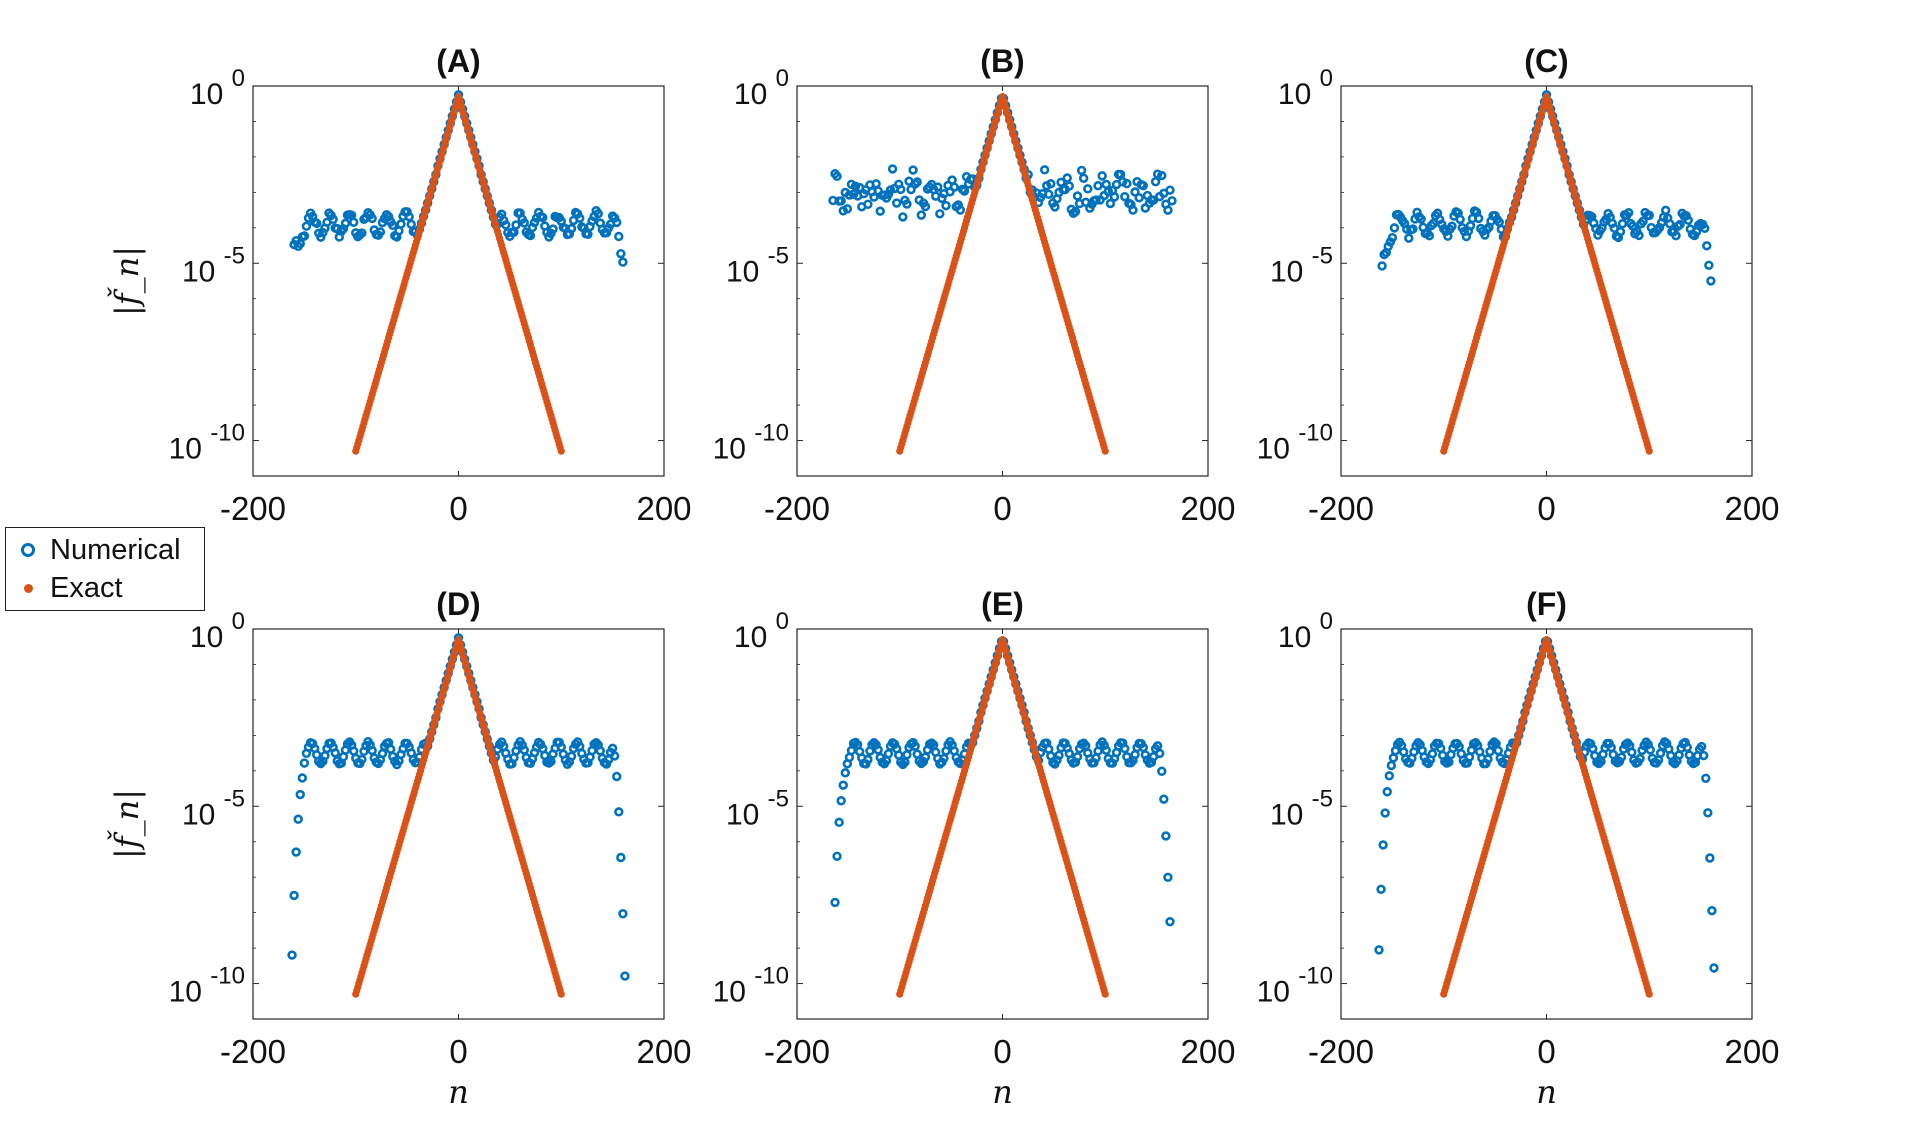 This screenshot has height=1132, width=1920. I want to click on panel-title: (C), so click(1546, 61).